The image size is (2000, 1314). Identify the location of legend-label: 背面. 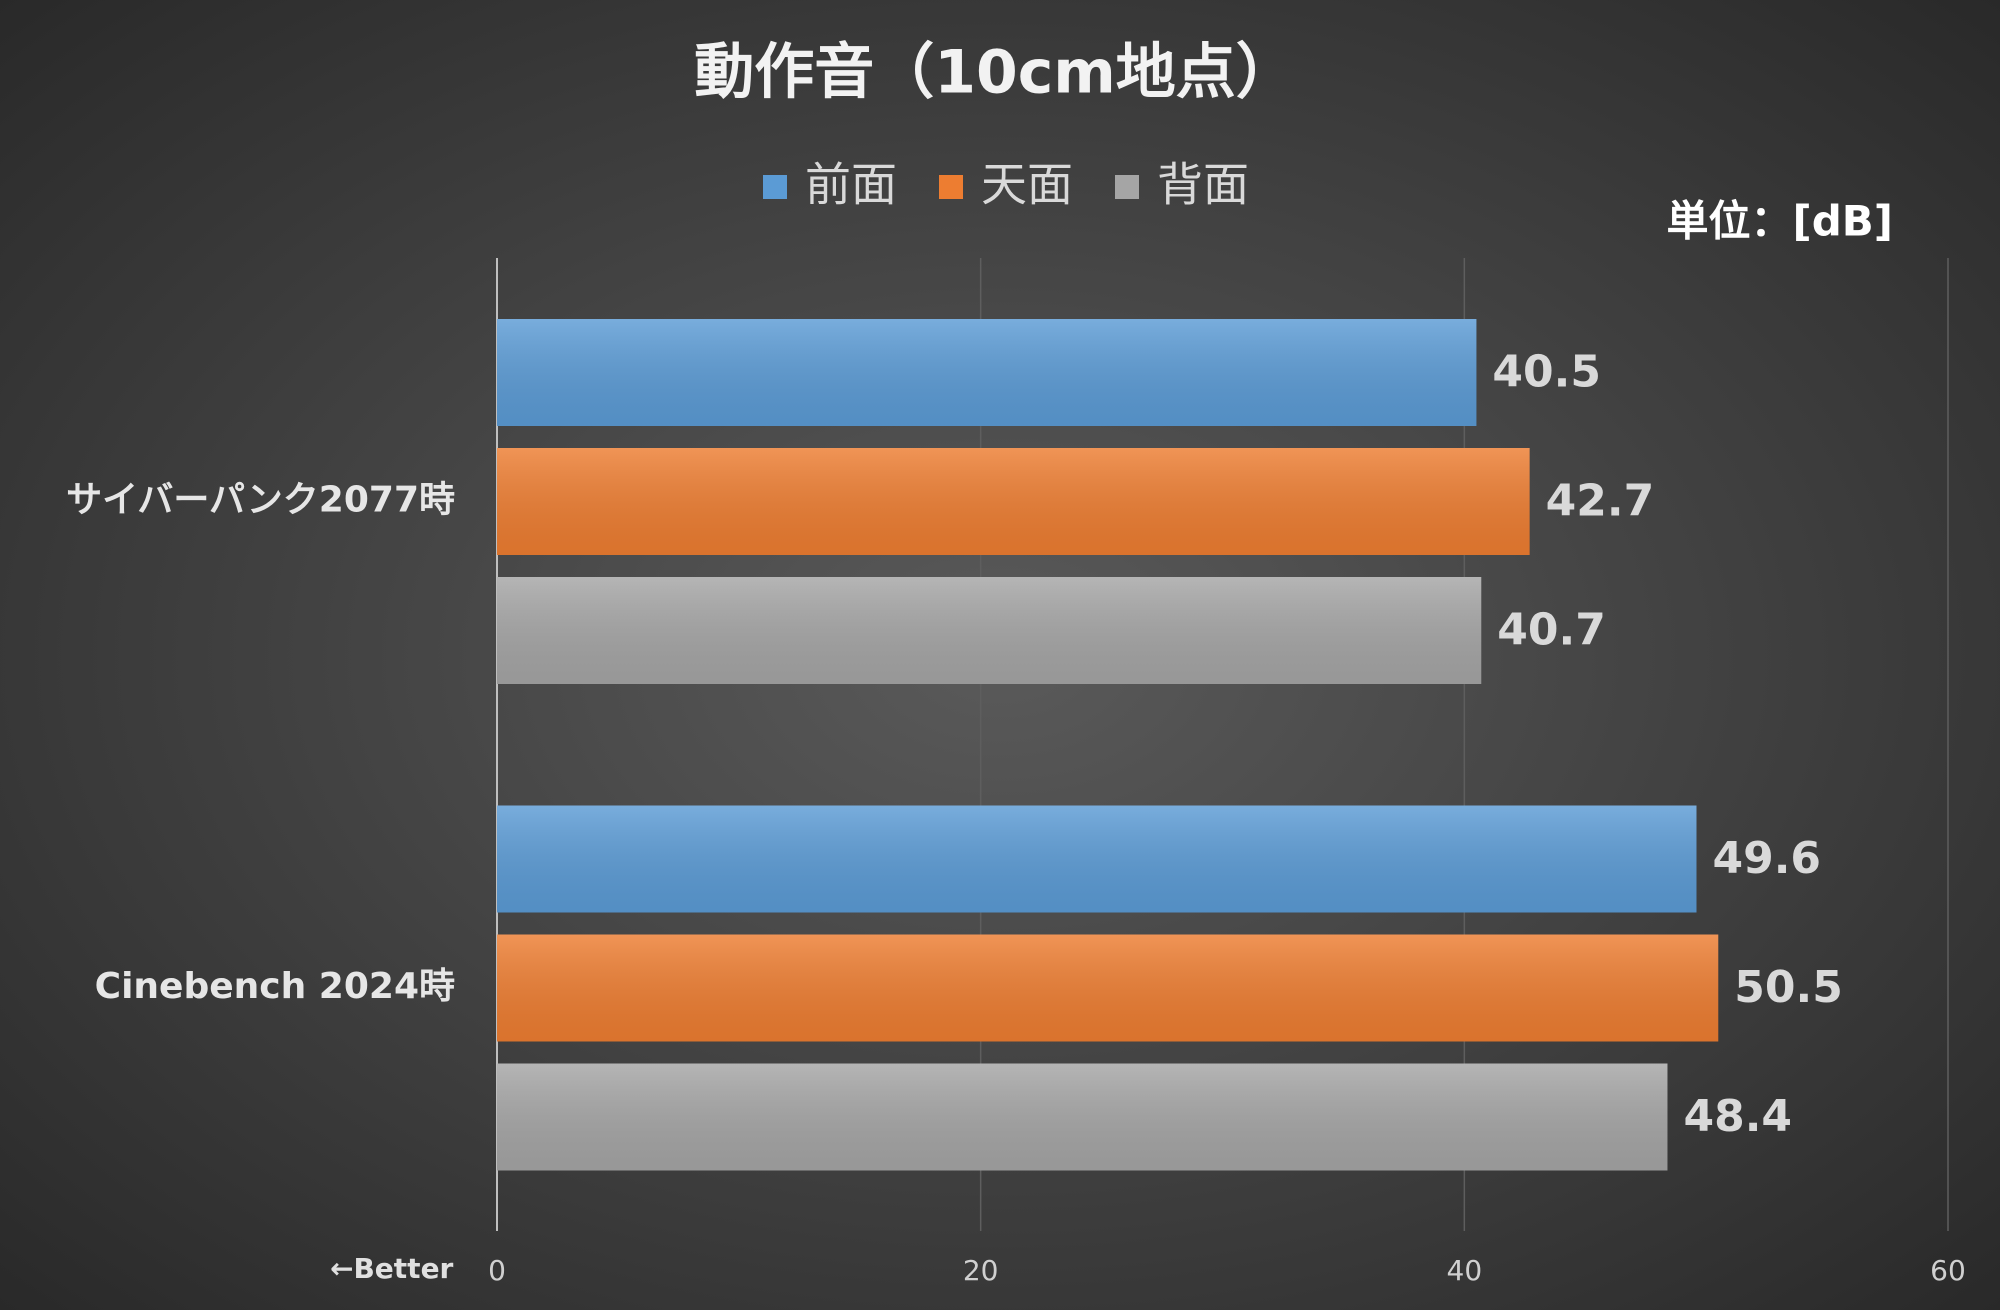
(1203, 185).